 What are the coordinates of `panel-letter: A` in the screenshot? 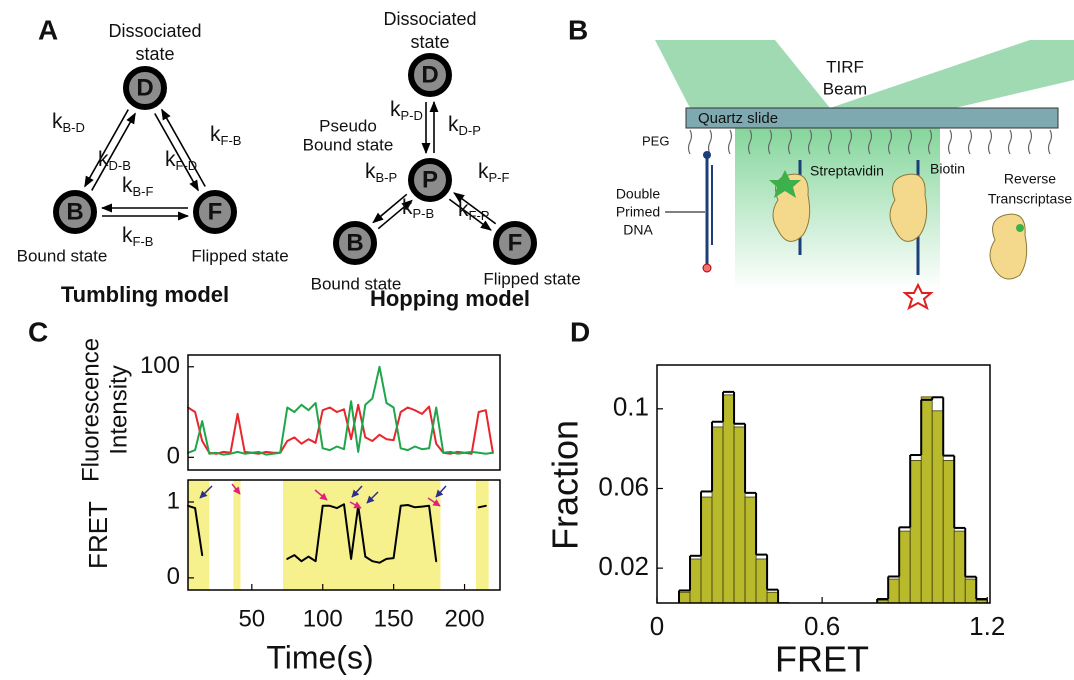 It's located at (48, 29).